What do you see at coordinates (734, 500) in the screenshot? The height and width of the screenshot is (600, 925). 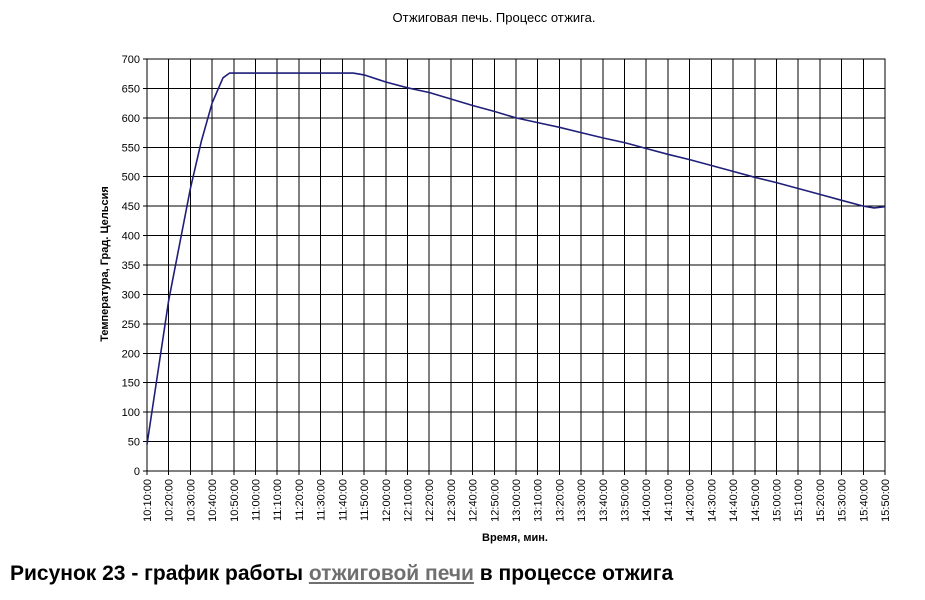 I see `x-tick-label-27: 14:40:00` at bounding box center [734, 500].